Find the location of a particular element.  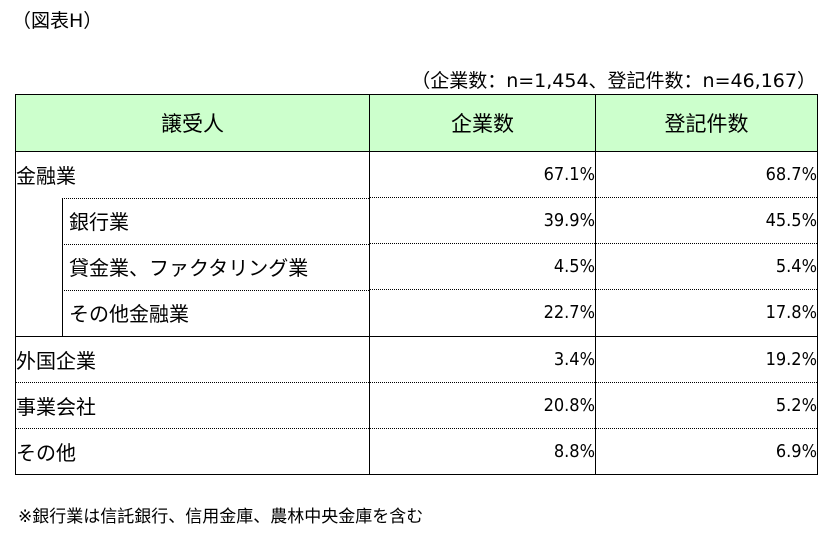

registrations-value: 45.5% is located at coordinates (706, 220).